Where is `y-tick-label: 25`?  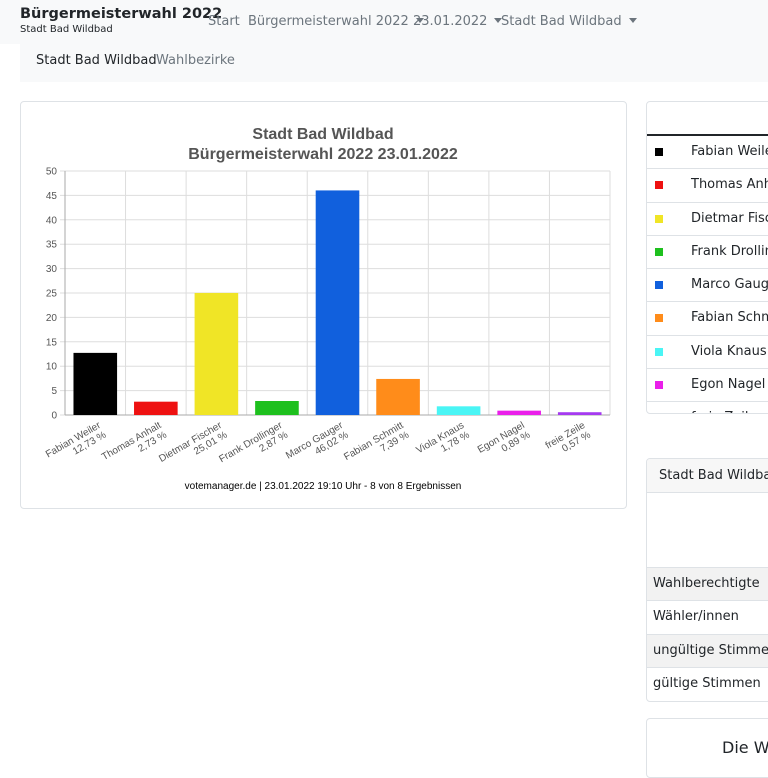 y-tick-label: 25 is located at coordinates (52, 294).